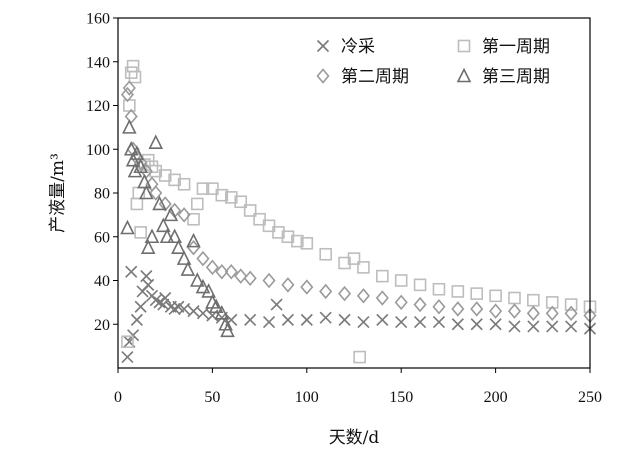  I want to click on x-axis: 0 50 100 150 200 250, so click(358, 387).